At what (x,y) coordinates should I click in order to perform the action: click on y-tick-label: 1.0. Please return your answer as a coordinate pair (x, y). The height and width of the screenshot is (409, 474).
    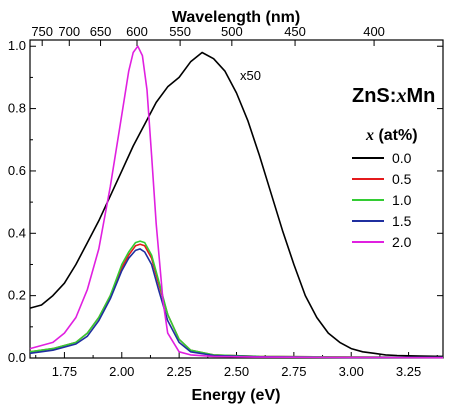
    Looking at the image, I should click on (17, 45).